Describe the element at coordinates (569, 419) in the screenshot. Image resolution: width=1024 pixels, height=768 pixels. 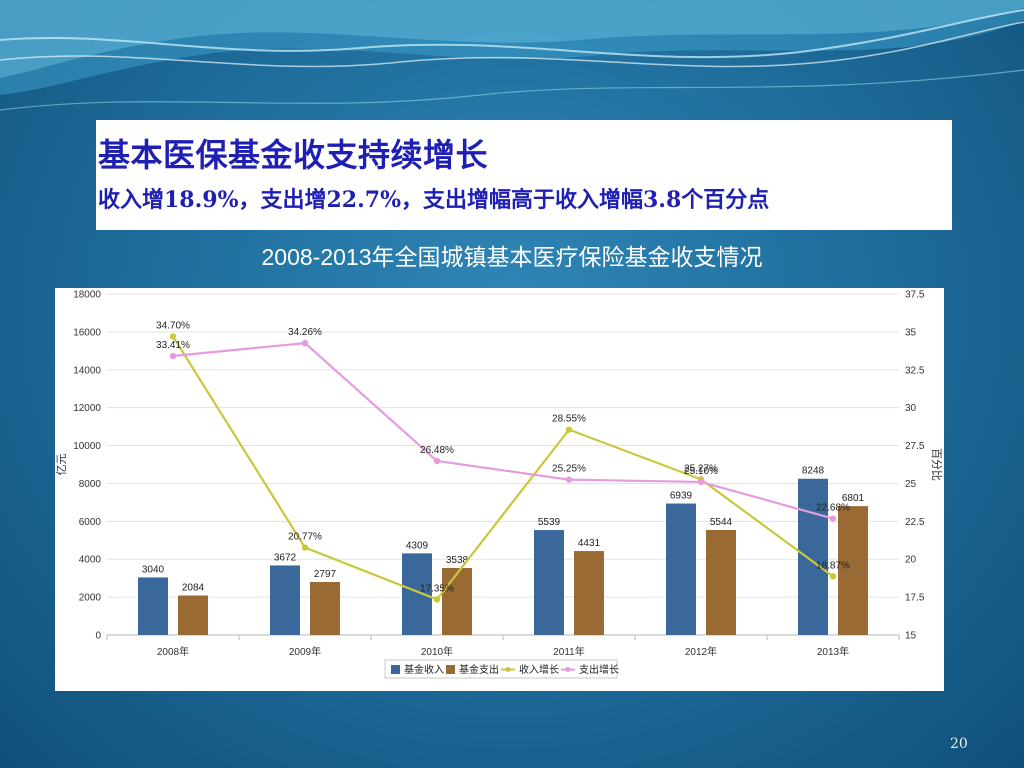
I see `income-growth-label: 28.55%` at that location.